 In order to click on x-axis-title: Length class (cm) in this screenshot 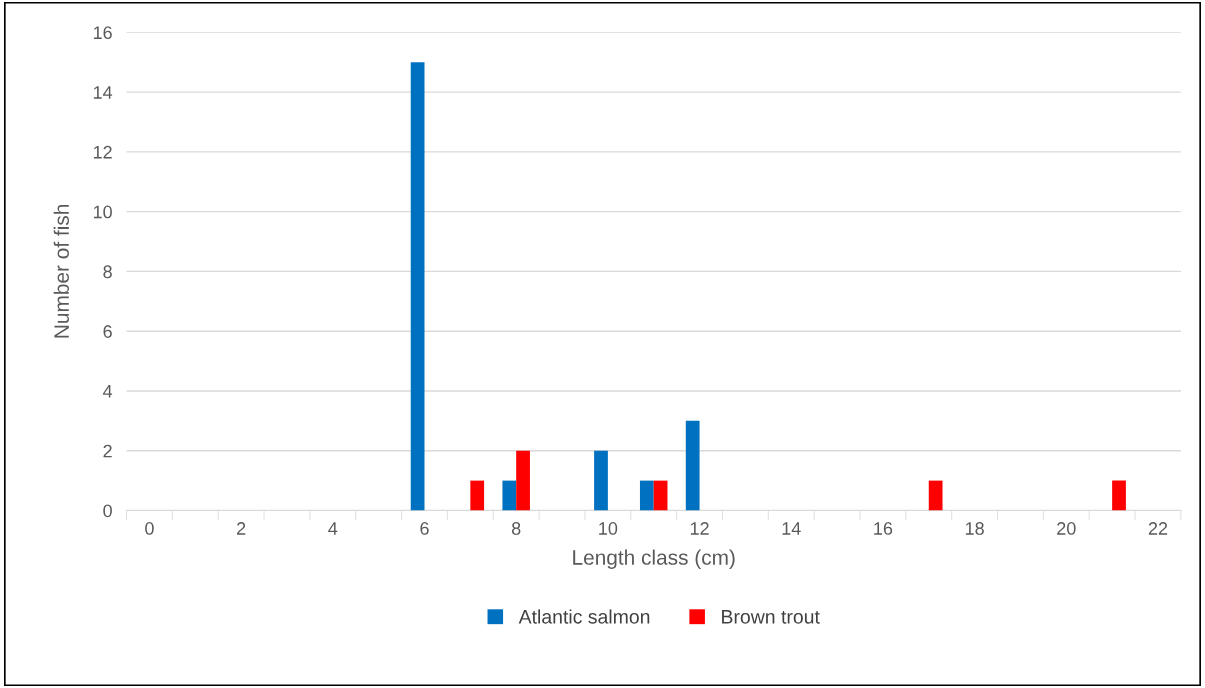, I will do `click(654, 559)`.